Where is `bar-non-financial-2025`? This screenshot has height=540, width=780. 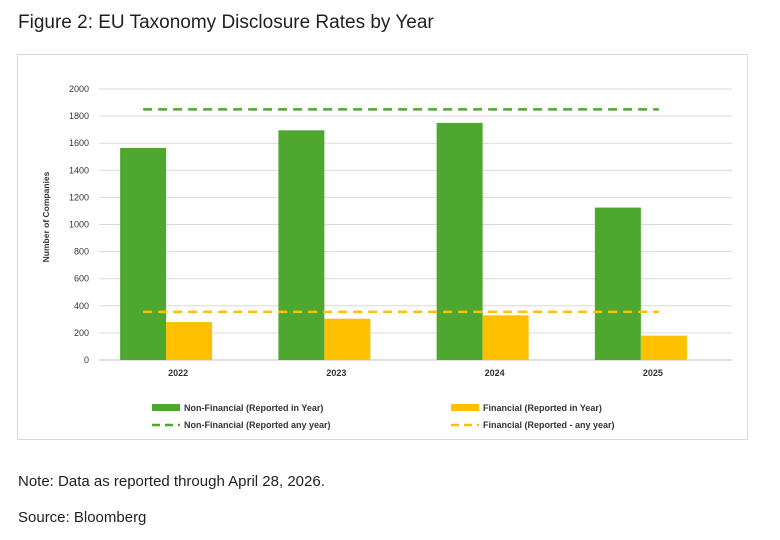
bar-non-financial-2025 is located at coordinates (617, 283).